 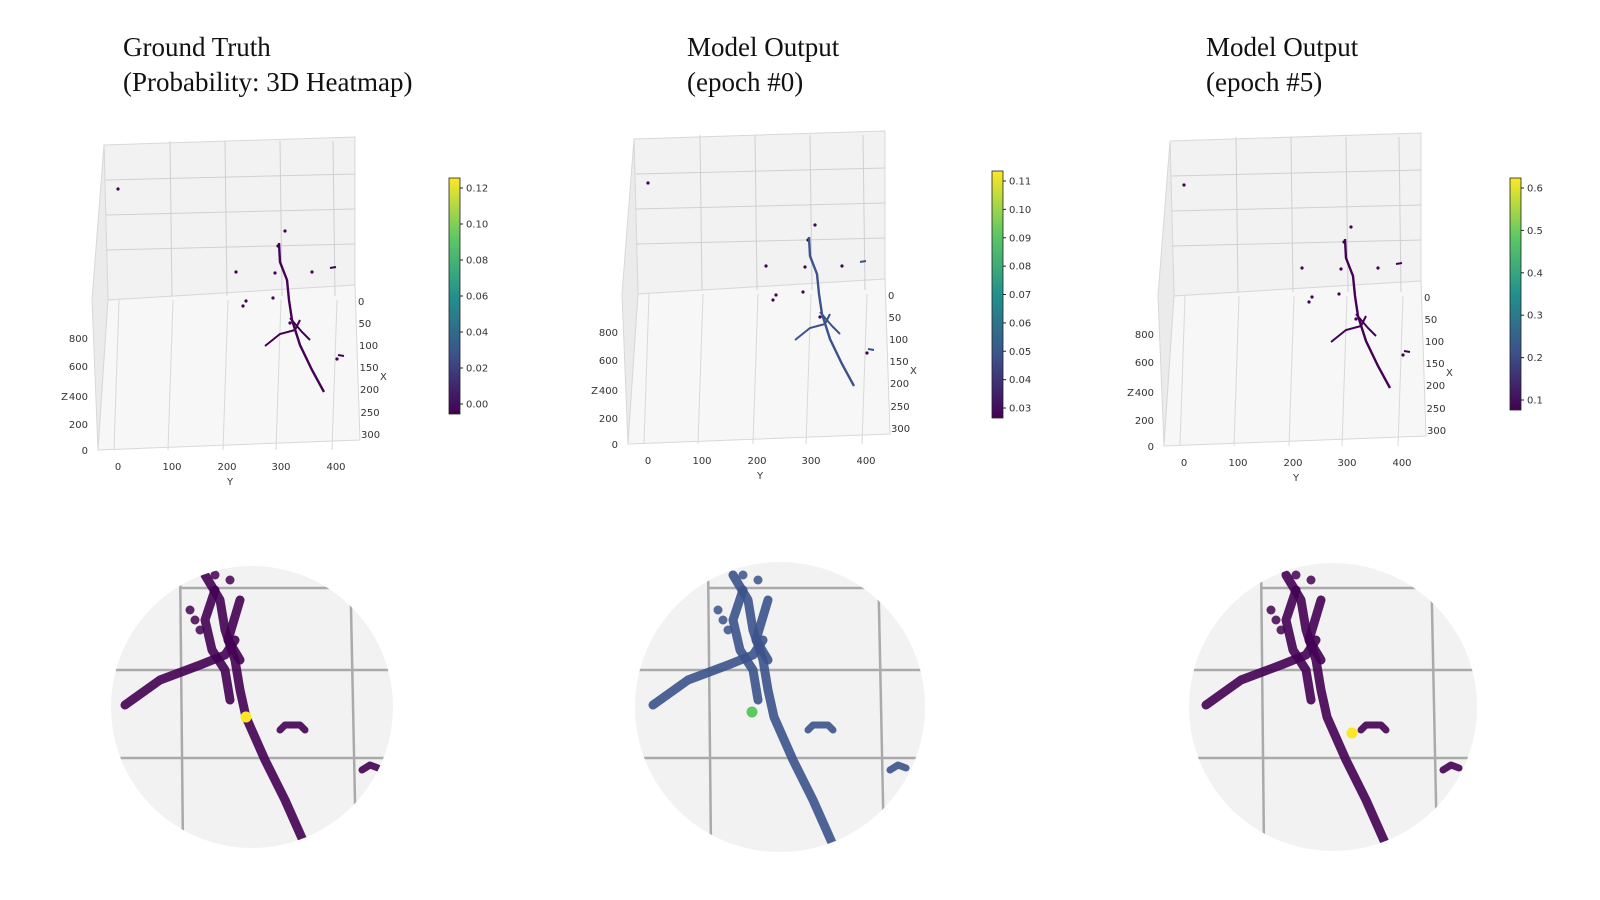 I want to click on colorbar-tick-label: 0.09, so click(x=1020, y=238).